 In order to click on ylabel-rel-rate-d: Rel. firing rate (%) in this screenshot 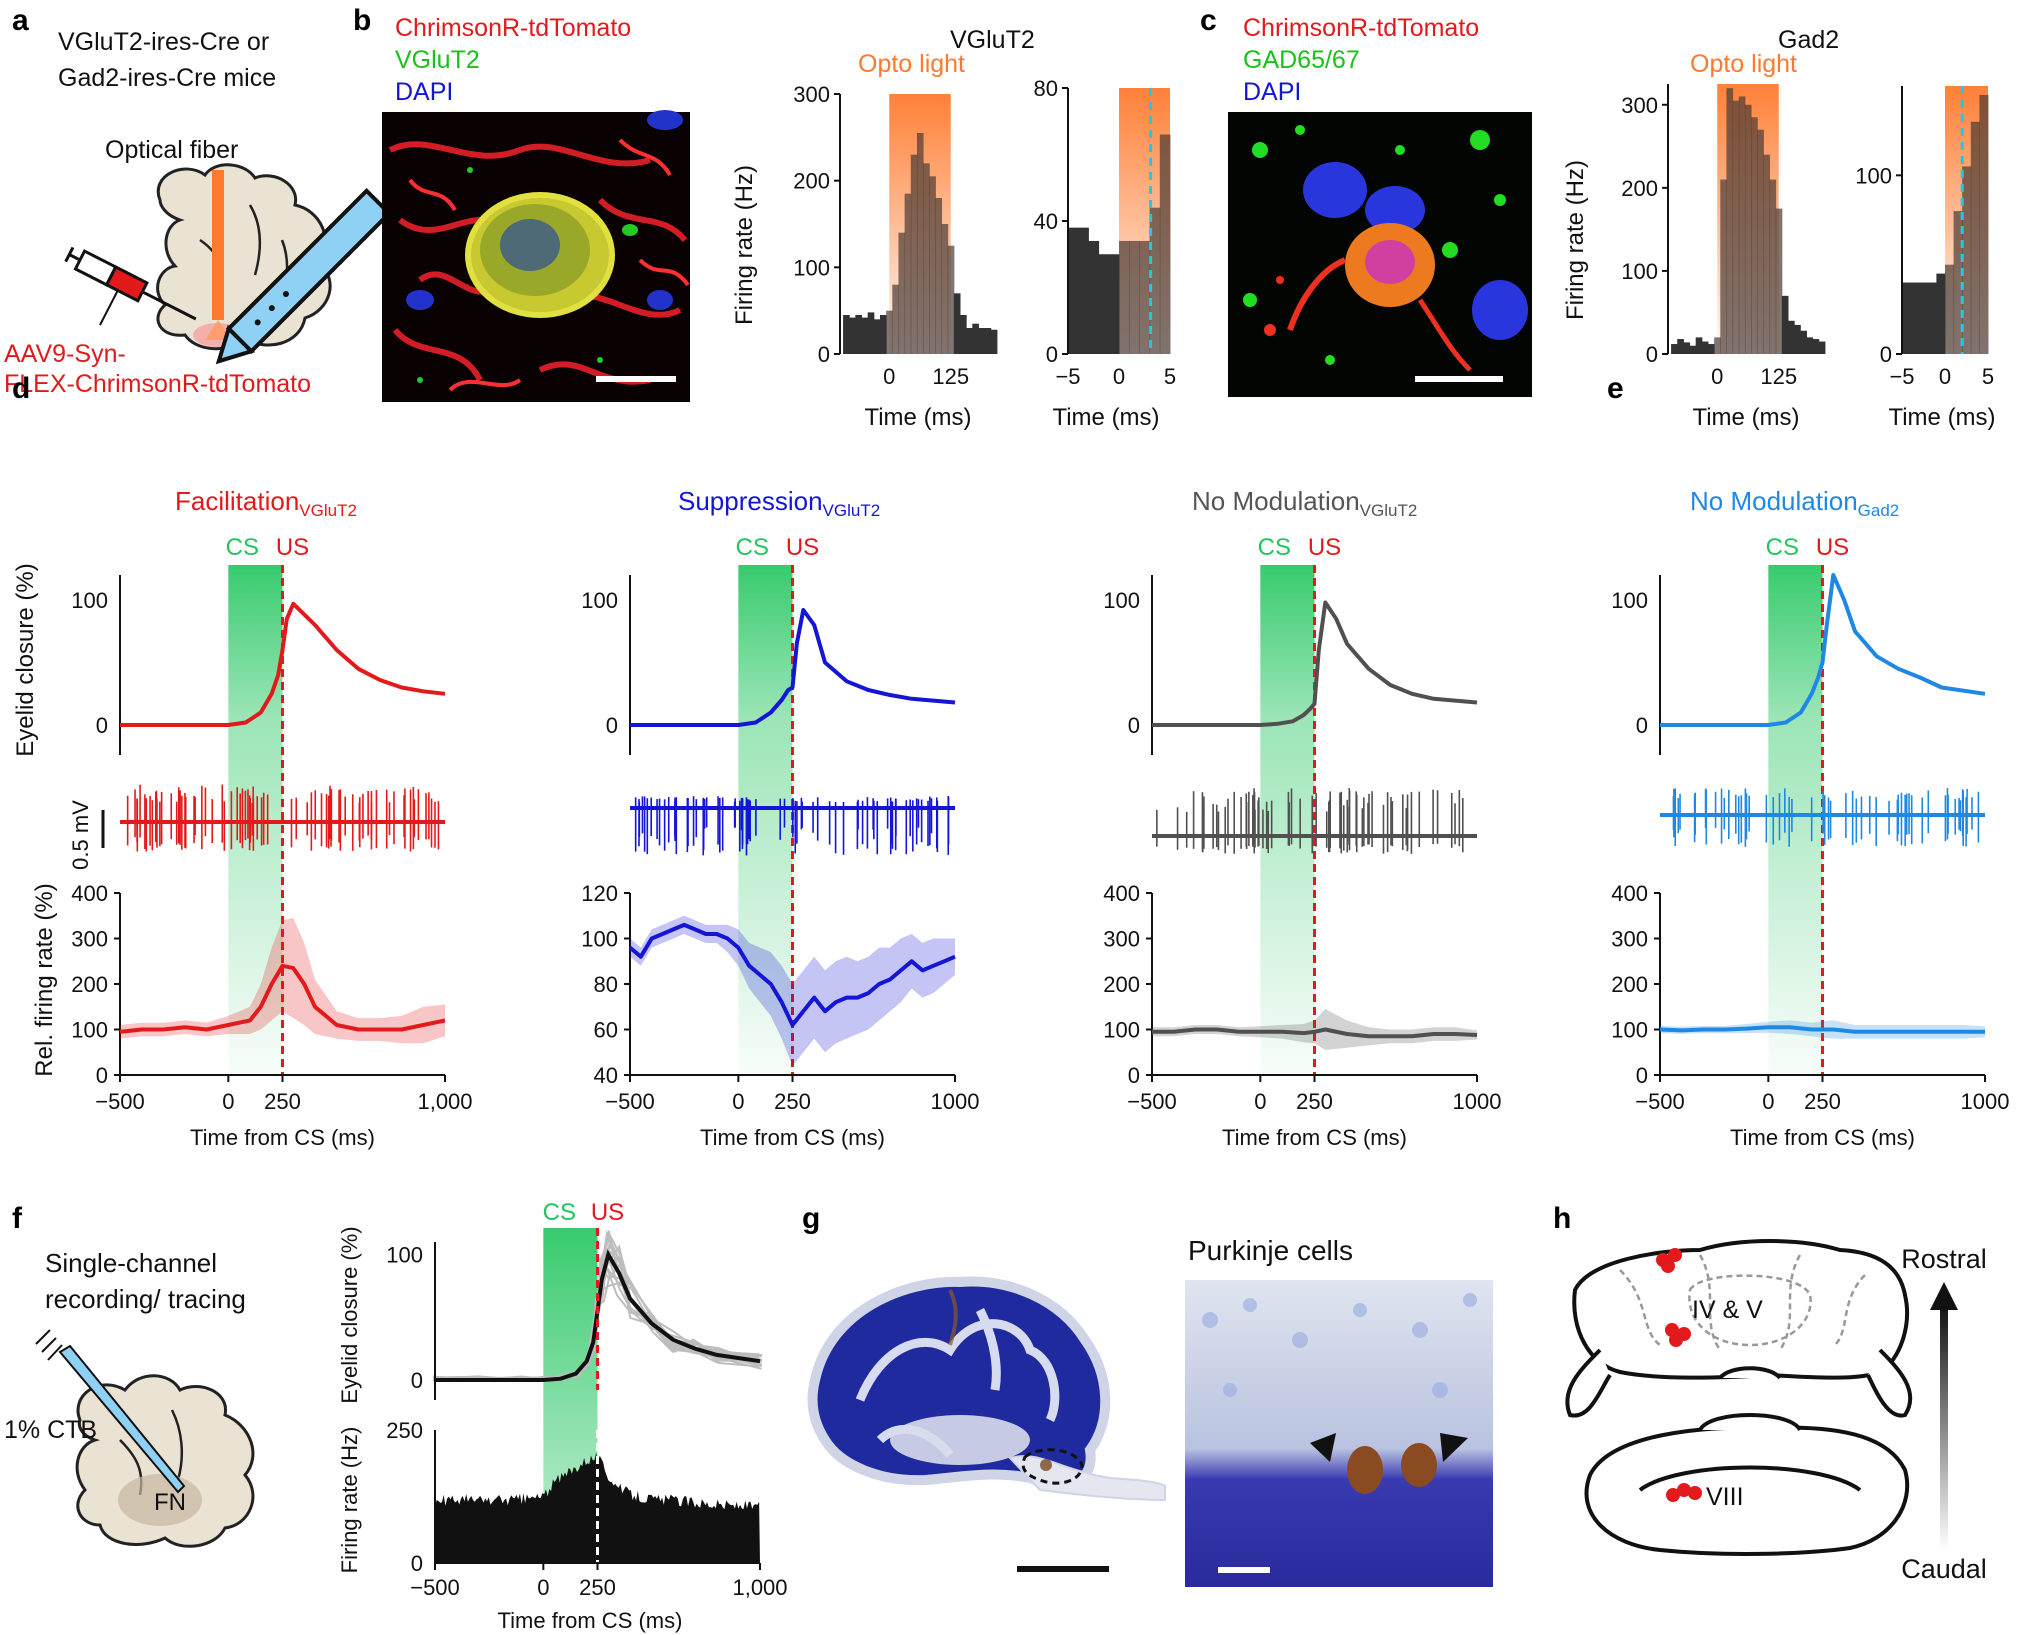, I will do `click(44, 979)`.